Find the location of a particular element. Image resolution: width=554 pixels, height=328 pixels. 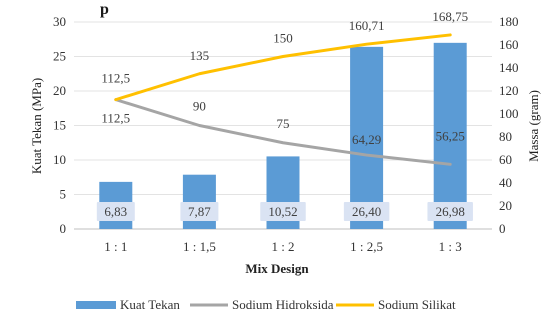

data-label: 168,75 is located at coordinates (450, 16).